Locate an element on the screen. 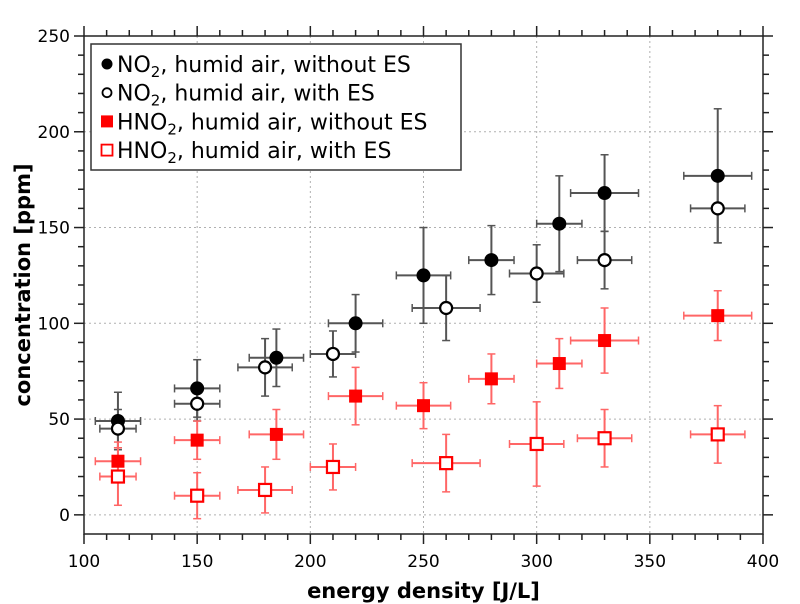  legend-item: HNO2, humid air, with ES is located at coordinates (245, 153).